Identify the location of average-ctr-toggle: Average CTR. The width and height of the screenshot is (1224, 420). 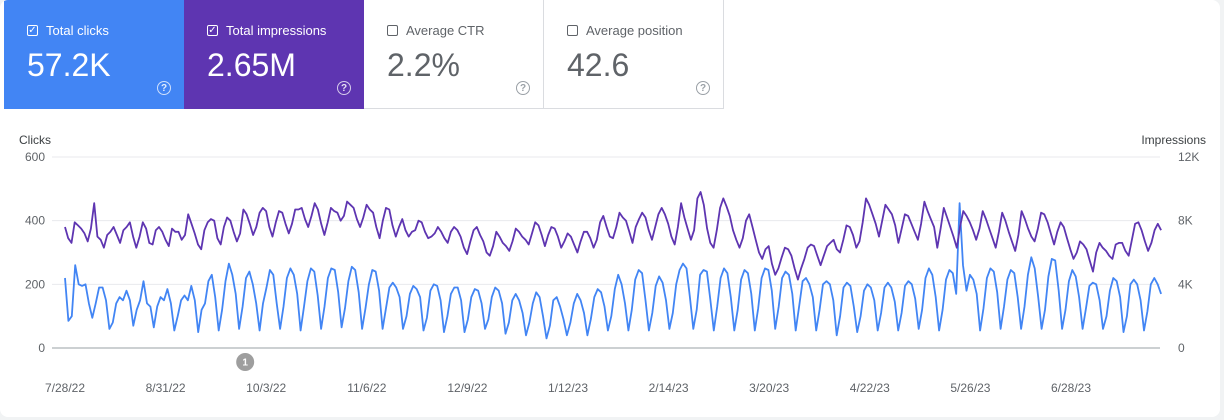
(436, 30).